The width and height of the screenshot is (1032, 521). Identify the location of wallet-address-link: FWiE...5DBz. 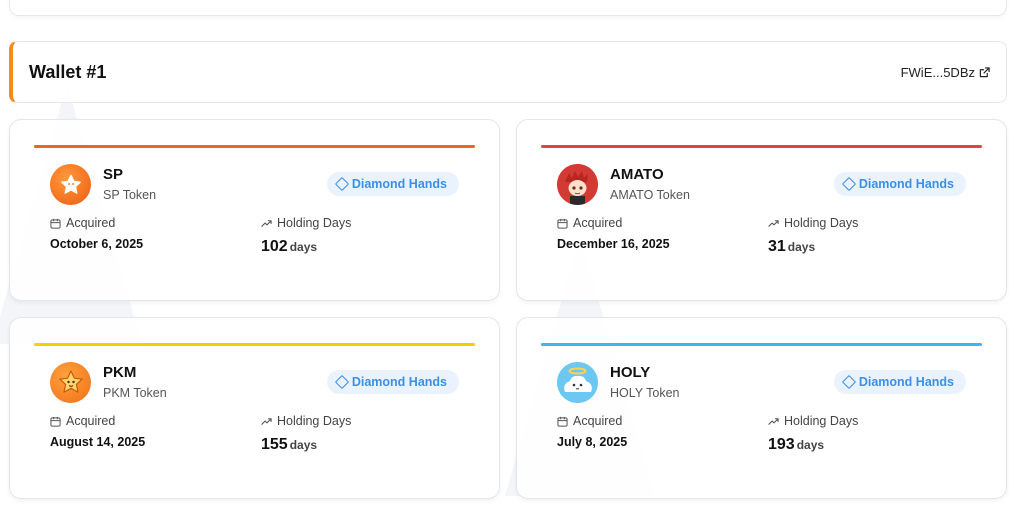
(945, 72).